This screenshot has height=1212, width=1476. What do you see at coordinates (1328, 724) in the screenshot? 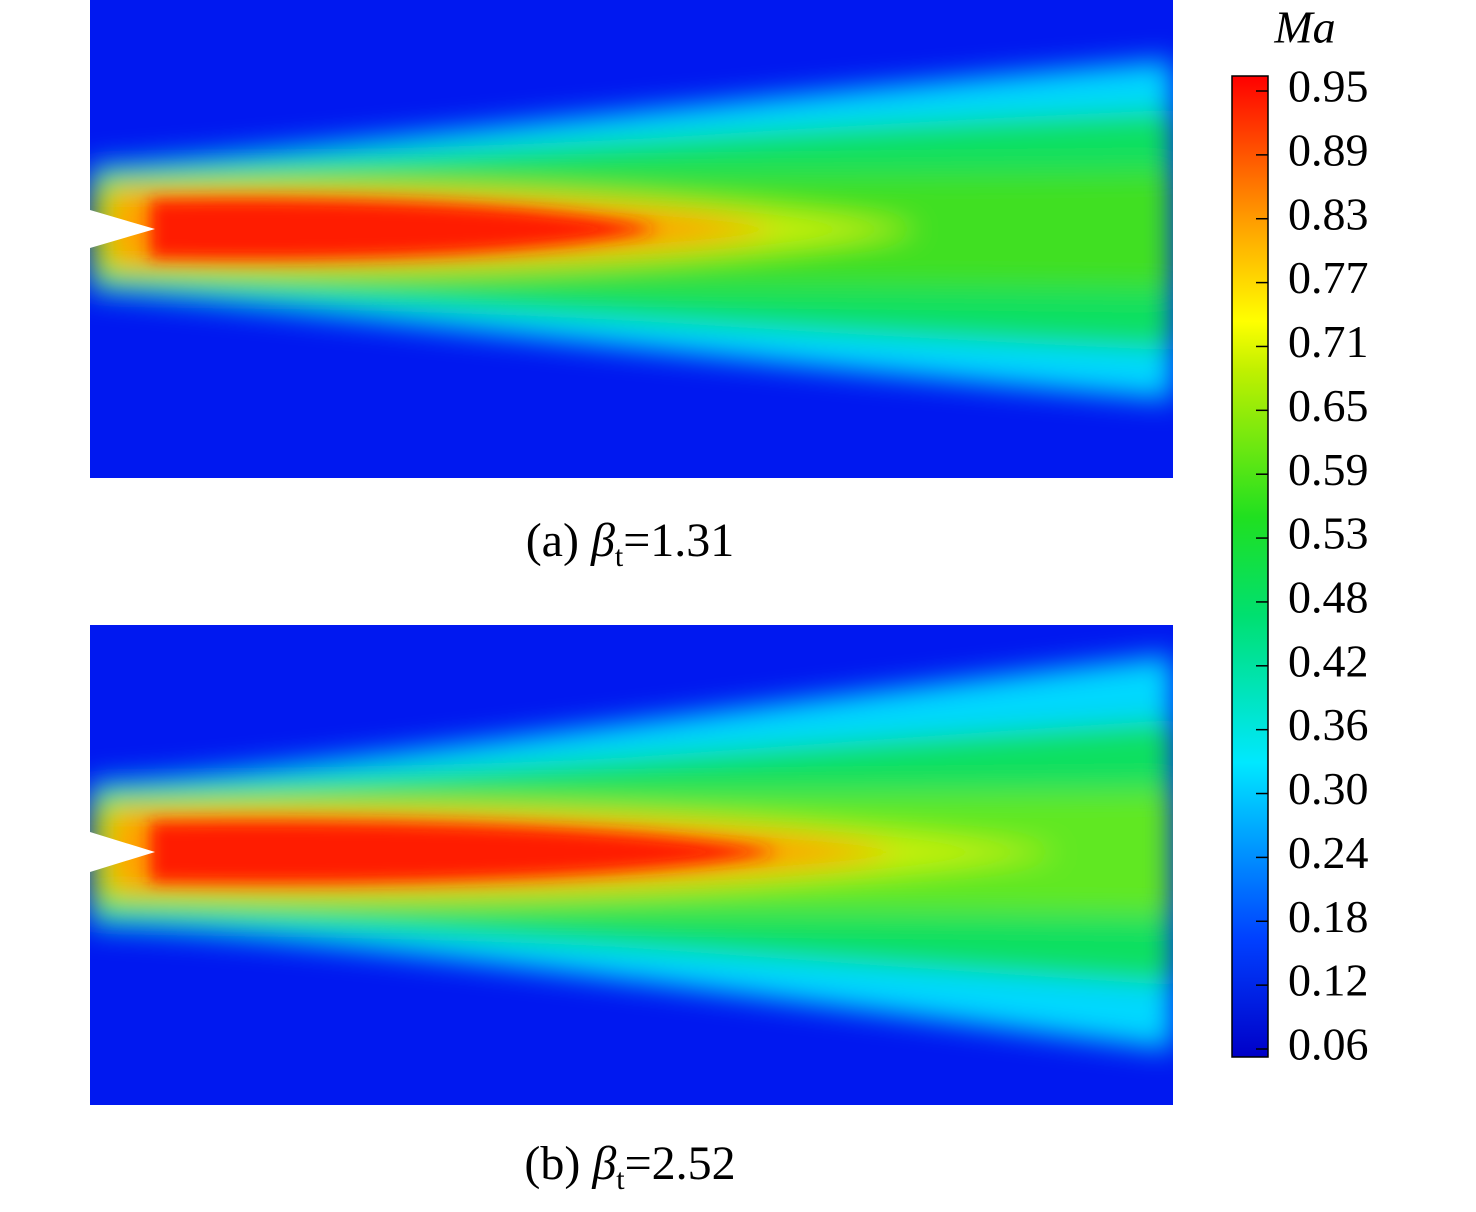
I see `colorbar-tick-label: 0.36` at bounding box center [1328, 724].